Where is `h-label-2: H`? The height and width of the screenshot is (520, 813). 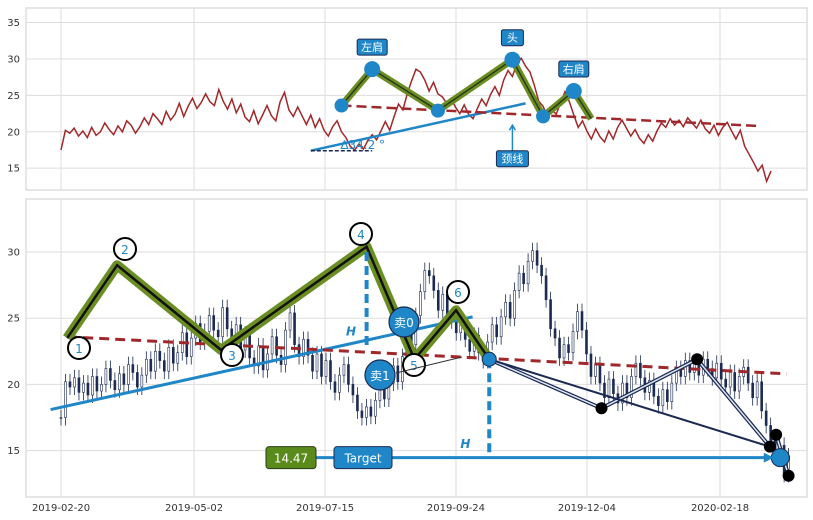
h-label-2: H is located at coordinates (465, 444).